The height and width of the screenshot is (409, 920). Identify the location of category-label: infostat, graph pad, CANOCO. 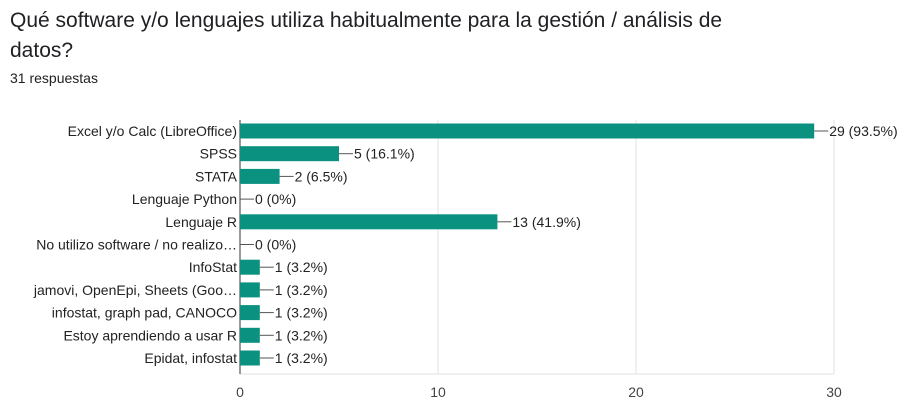
(144, 313).